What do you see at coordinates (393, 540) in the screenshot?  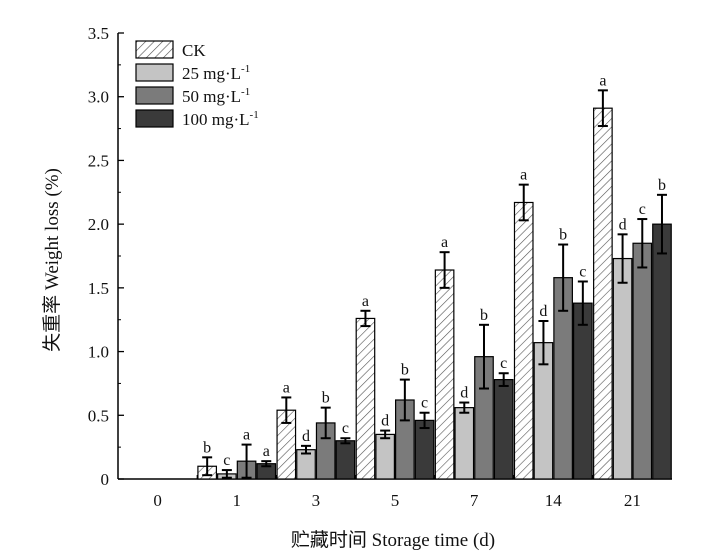 I see `x-axis-title: 贮藏时间 Storage time (d)` at bounding box center [393, 540].